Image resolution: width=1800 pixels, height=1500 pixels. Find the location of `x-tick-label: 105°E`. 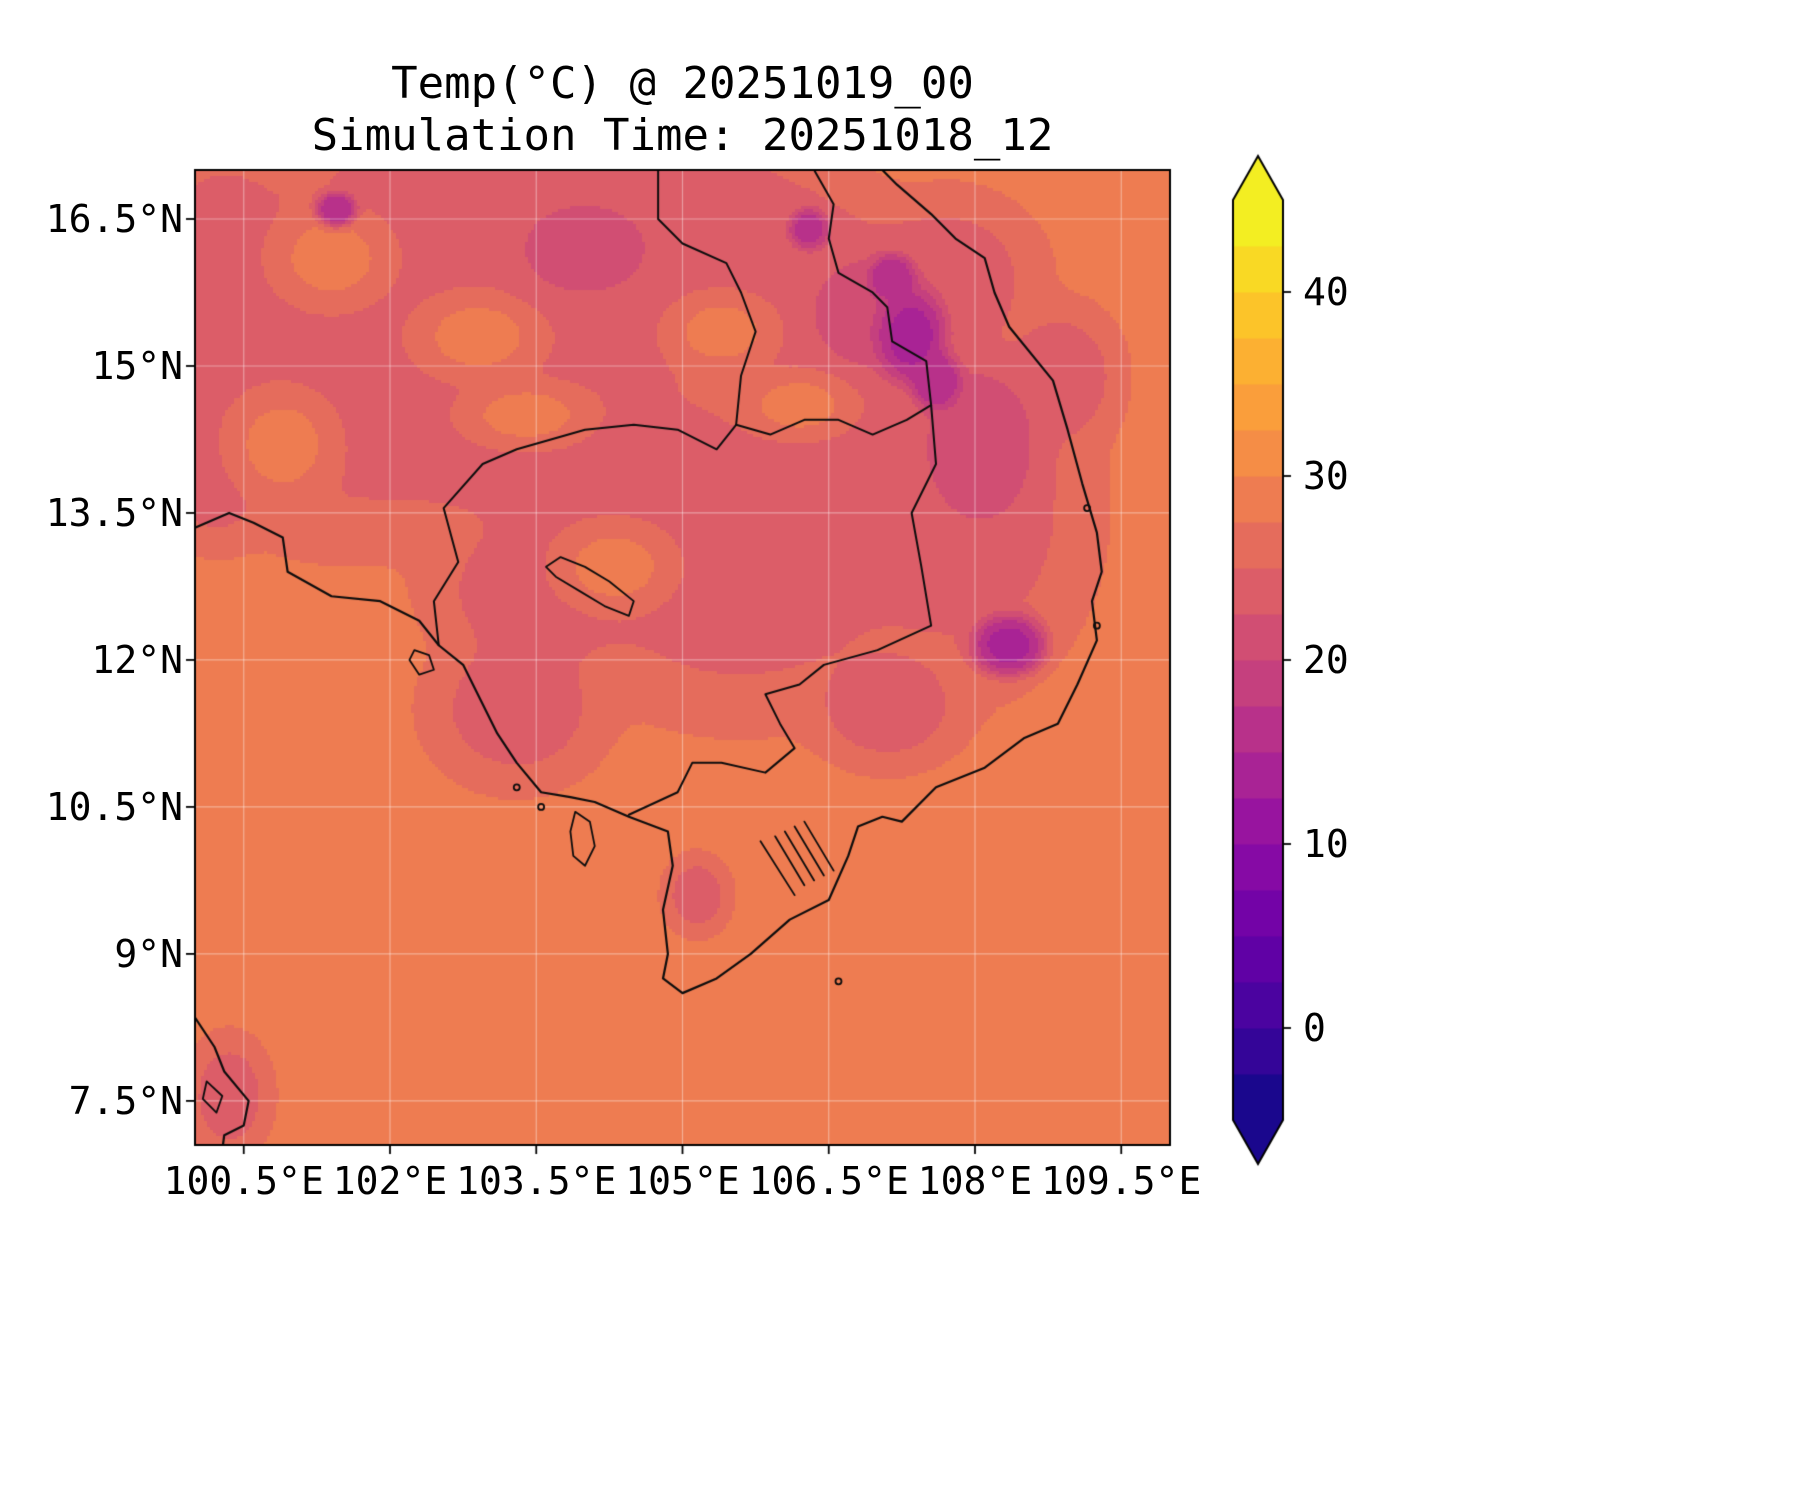

x-tick-label: 105°E is located at coordinates (682, 1181).